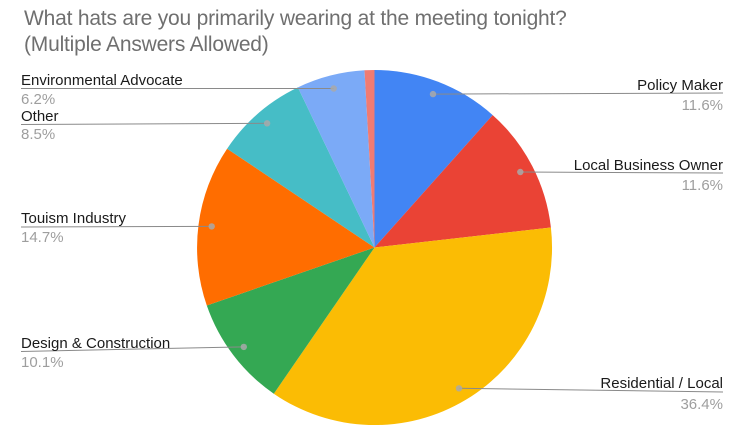  What do you see at coordinates (243, 347) in the screenshot?
I see `leader-dot-design-construction` at bounding box center [243, 347].